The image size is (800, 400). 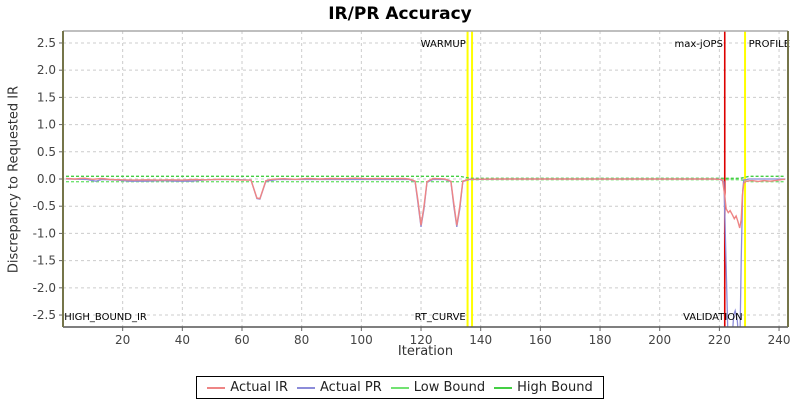 I want to click on tick-label-y-0: 0.0, so click(x=46, y=179).